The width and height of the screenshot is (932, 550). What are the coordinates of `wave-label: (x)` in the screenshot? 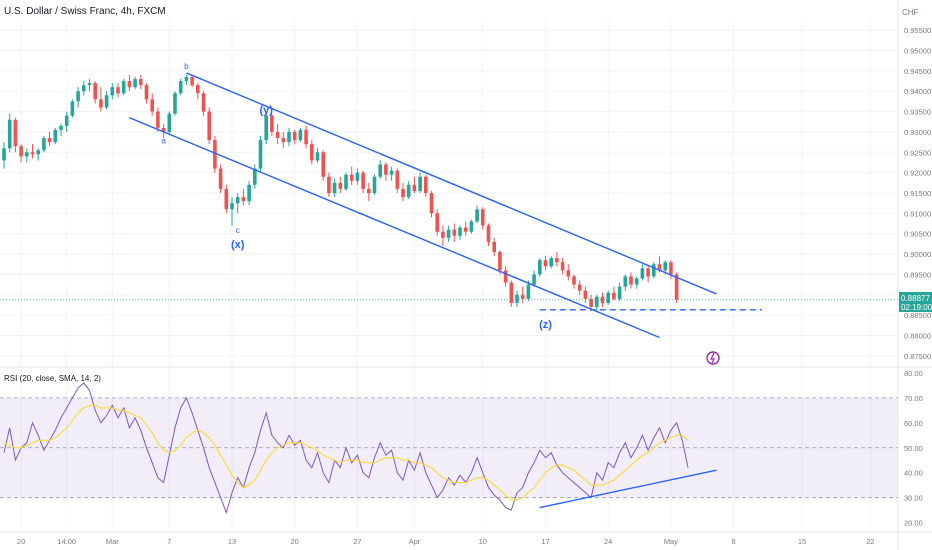 It's located at (238, 245).